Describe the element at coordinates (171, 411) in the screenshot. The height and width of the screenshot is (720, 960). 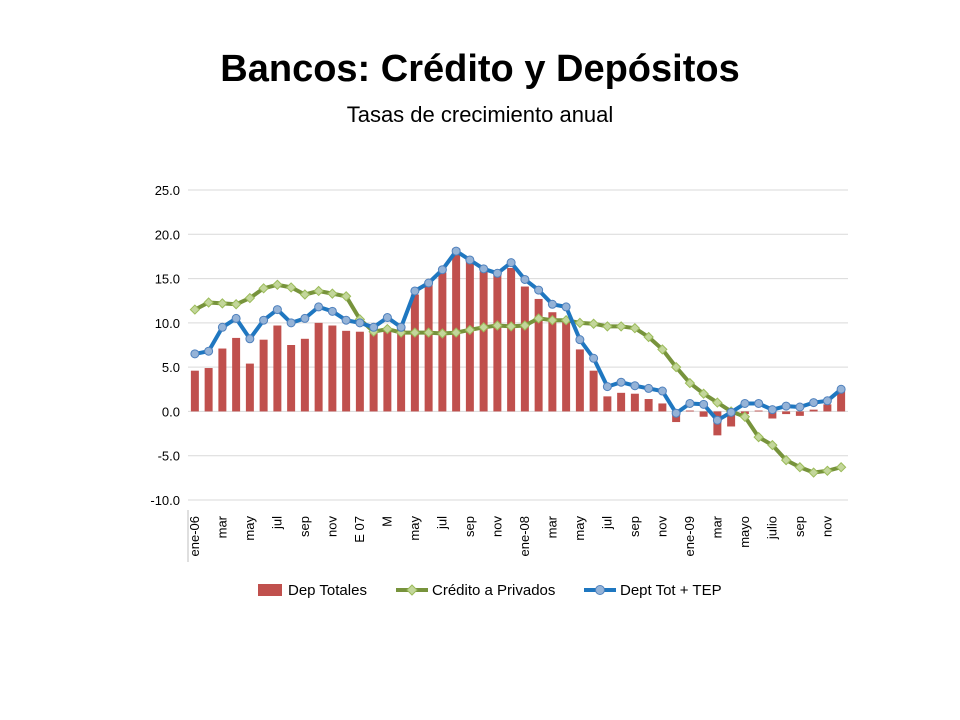
I see `y-tick-label: 0.0` at that location.